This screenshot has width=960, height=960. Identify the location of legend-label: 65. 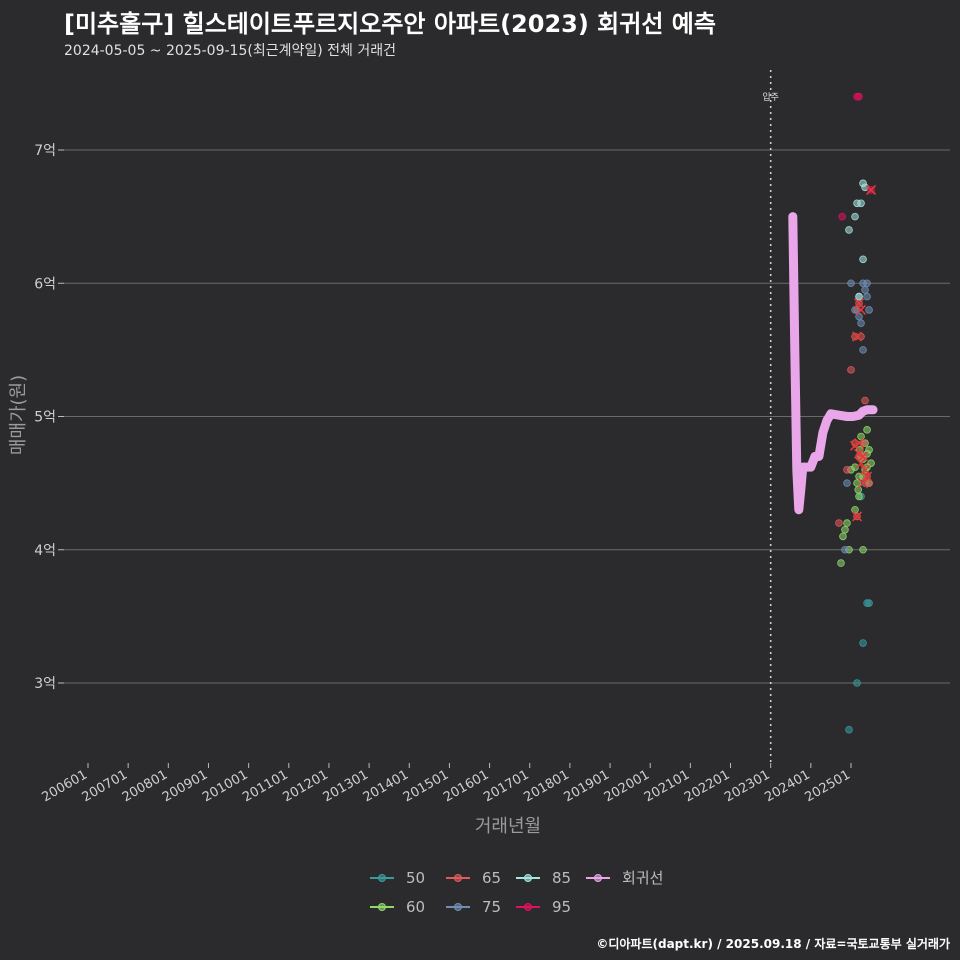
(491, 878).